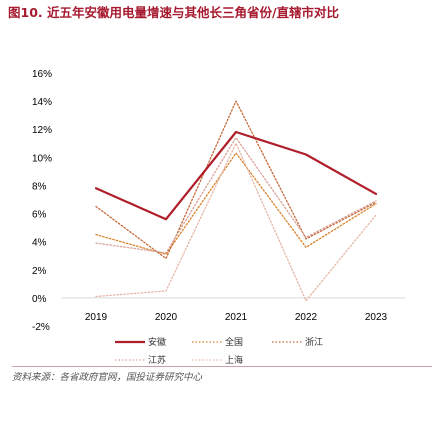  Describe the element at coordinates (42, 74) in the screenshot. I see `y-tick-label: 16%` at that location.